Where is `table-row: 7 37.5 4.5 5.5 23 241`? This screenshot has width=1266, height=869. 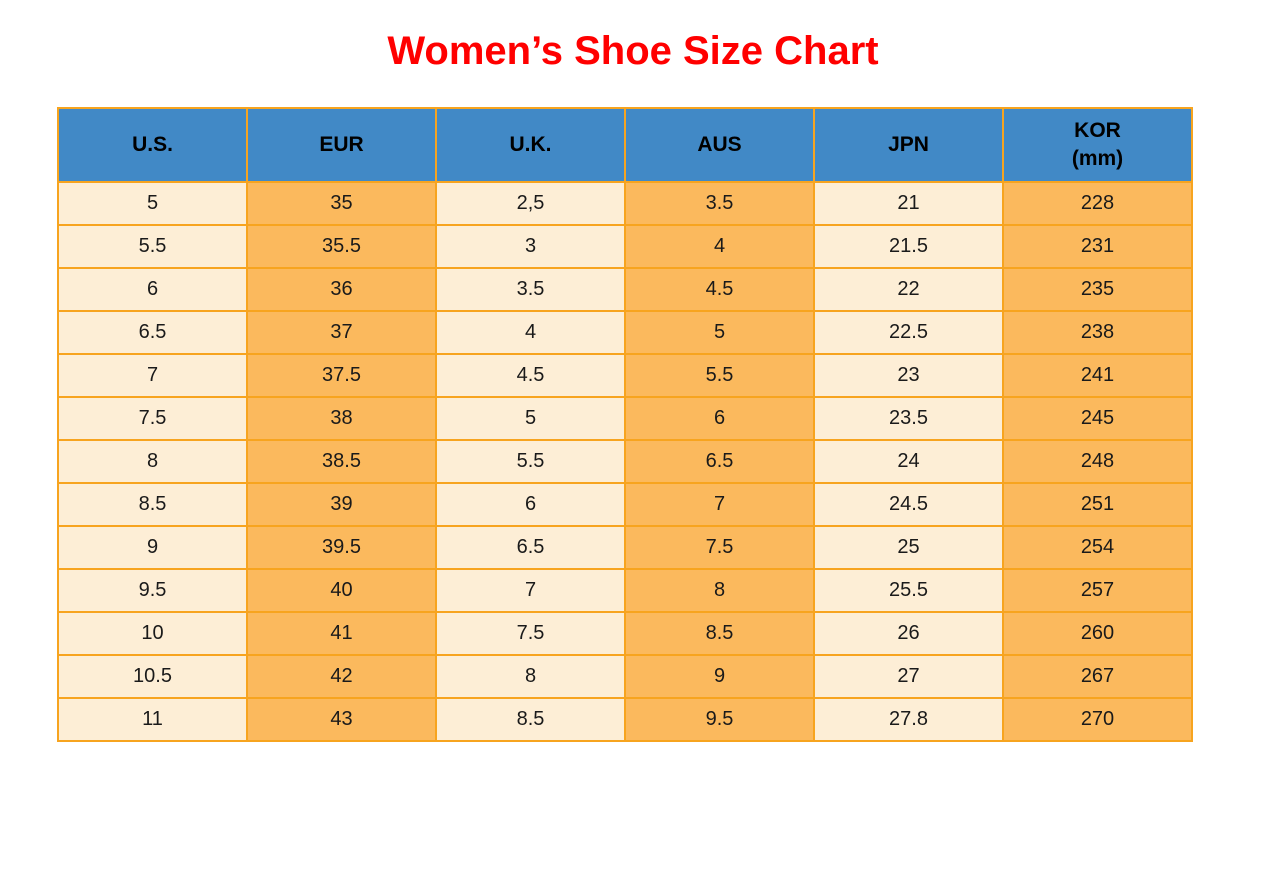 table-row: 7 37.5 4.5 5.5 23 241 is located at coordinates (625, 375).